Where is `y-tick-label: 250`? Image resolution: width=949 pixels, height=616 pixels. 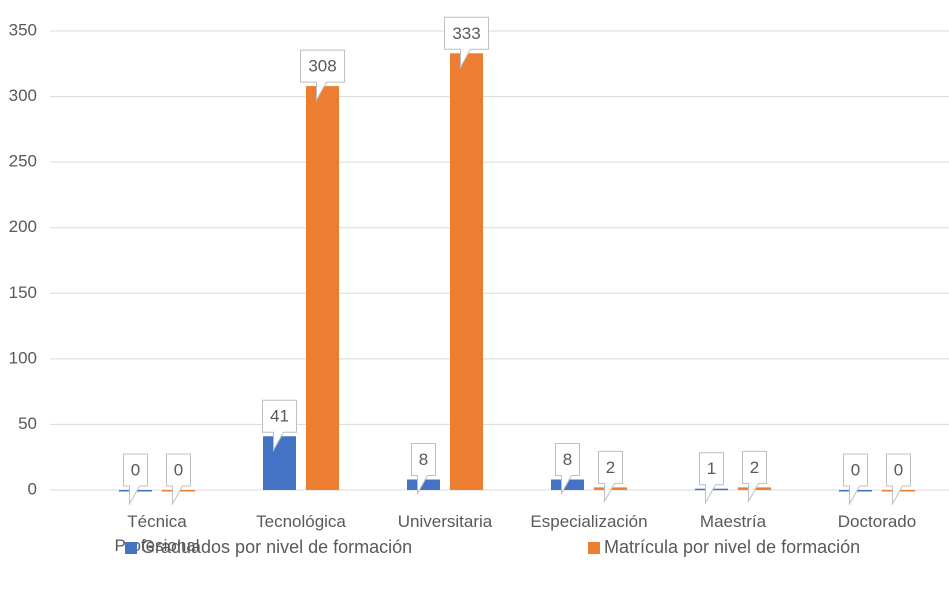 y-tick-label: 250 is located at coordinates (23, 161).